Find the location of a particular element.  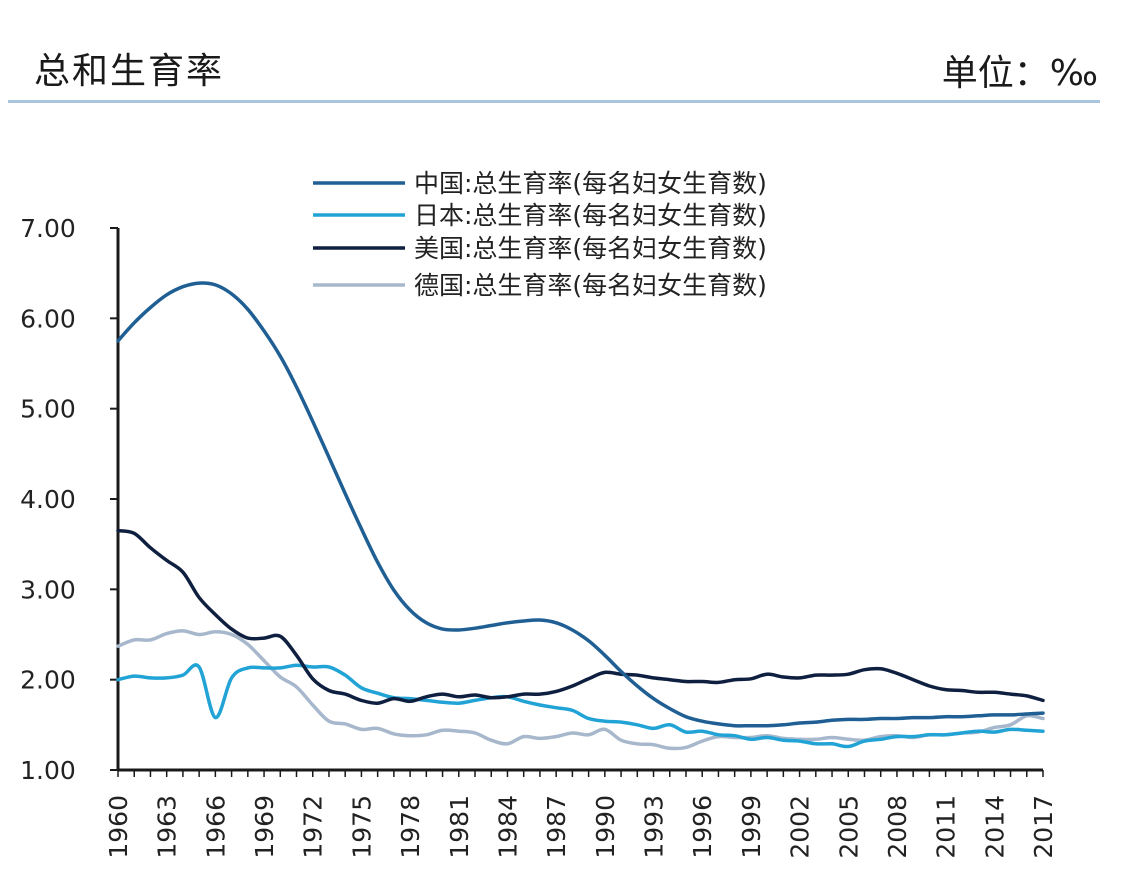

y-tick-label: 1.00 is located at coordinates (48, 770).